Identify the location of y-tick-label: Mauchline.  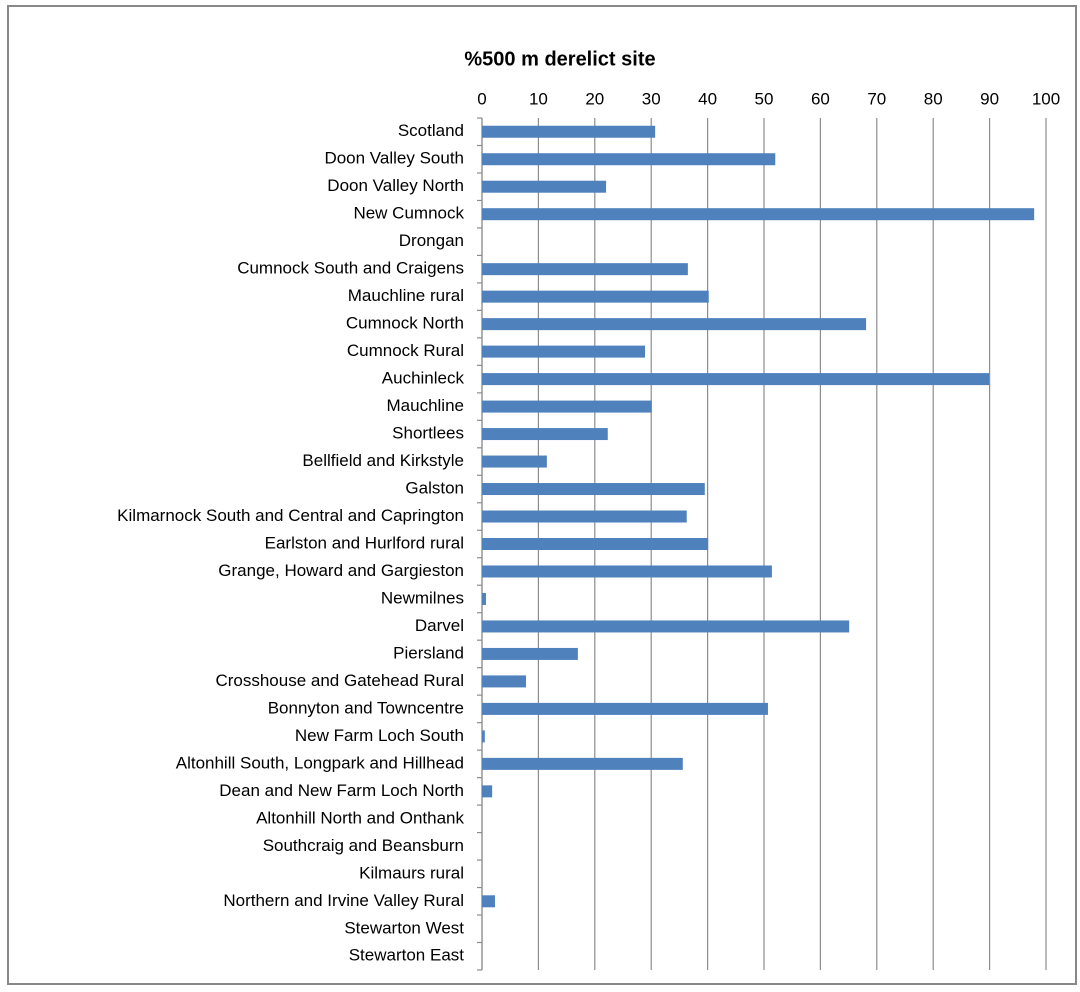
(426, 405).